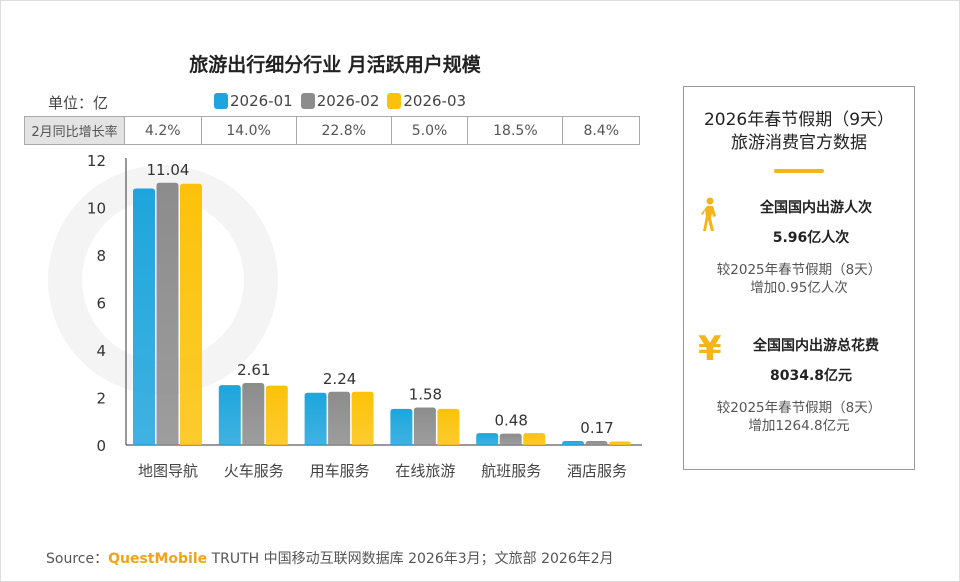 The height and width of the screenshot is (582, 960). What do you see at coordinates (515, 130) in the screenshot?
I see `growth-cell: 18.5%` at bounding box center [515, 130].